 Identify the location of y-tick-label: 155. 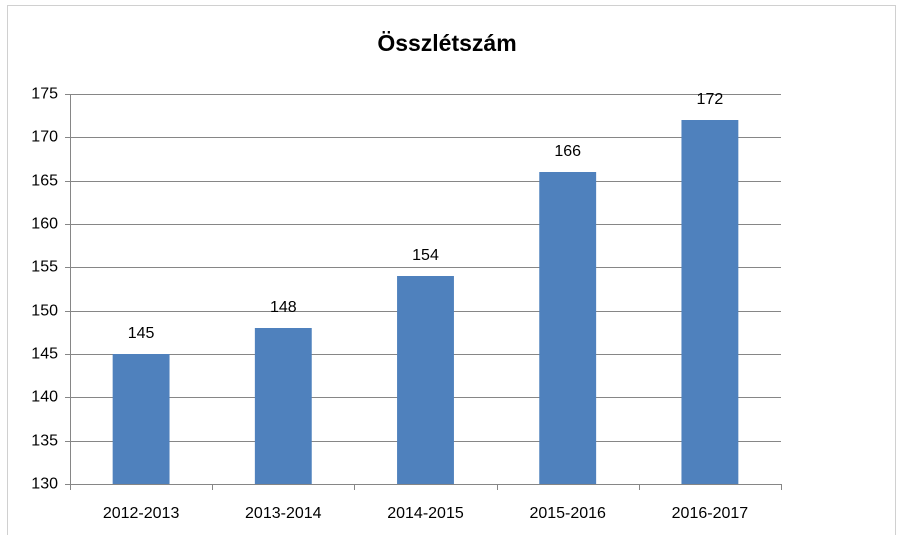
(44, 267).